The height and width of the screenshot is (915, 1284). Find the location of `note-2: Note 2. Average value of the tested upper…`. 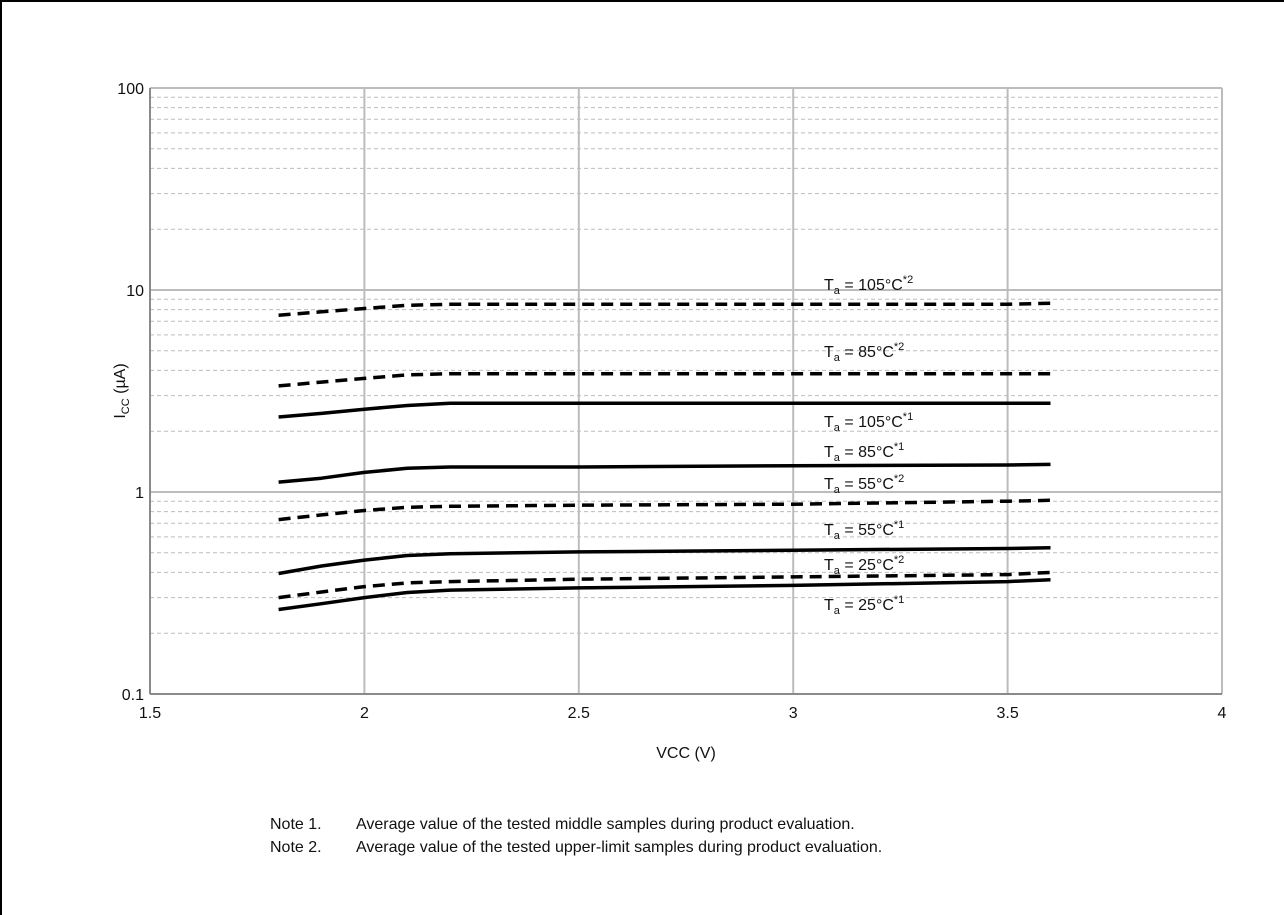

note-2: Note 2. Average value of the tested upper… is located at coordinates (576, 847).